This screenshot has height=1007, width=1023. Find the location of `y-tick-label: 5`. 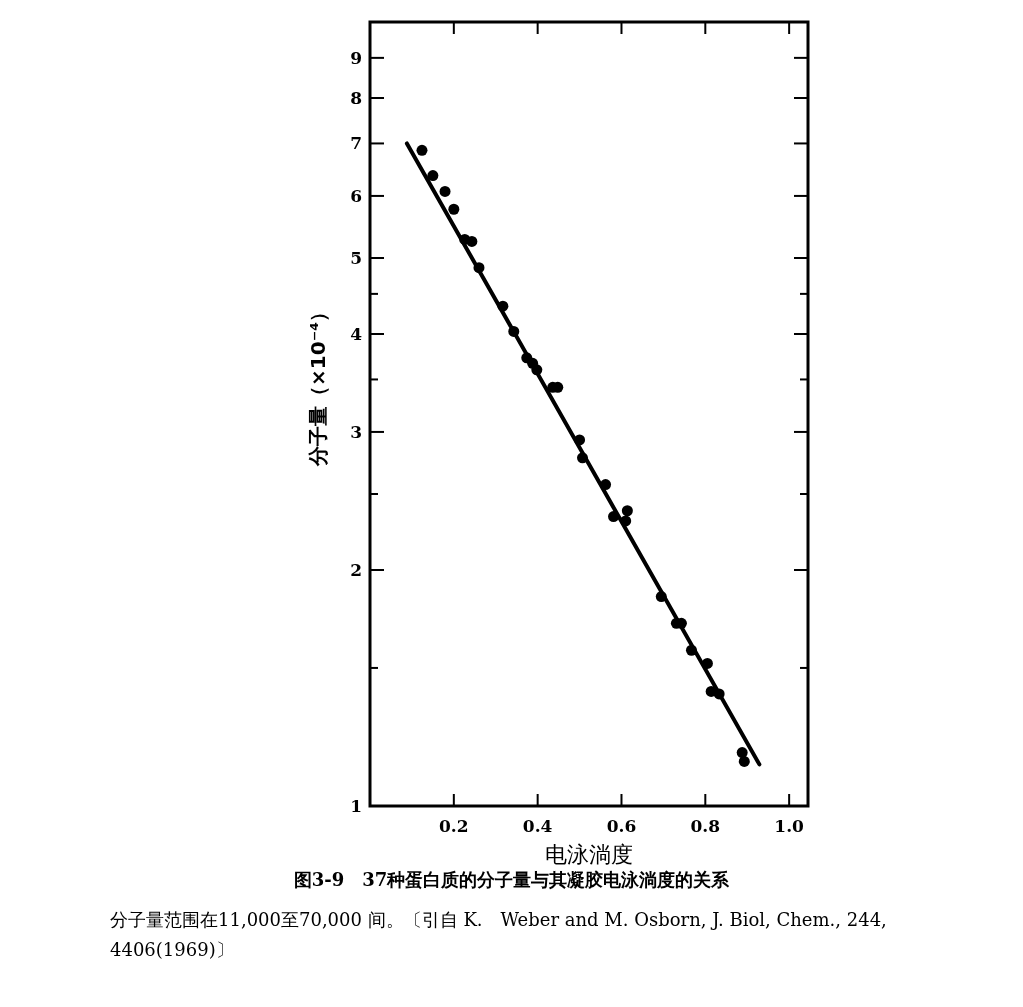

y-tick-label: 5 is located at coordinates (356, 258).